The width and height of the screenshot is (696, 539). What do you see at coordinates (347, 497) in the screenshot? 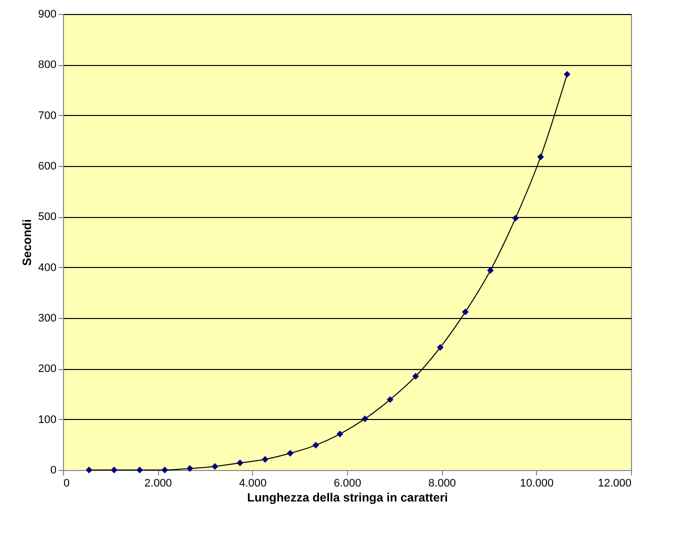
I see `x-axis-title: Lunghezza della stringa in caratteri` at bounding box center [347, 497].